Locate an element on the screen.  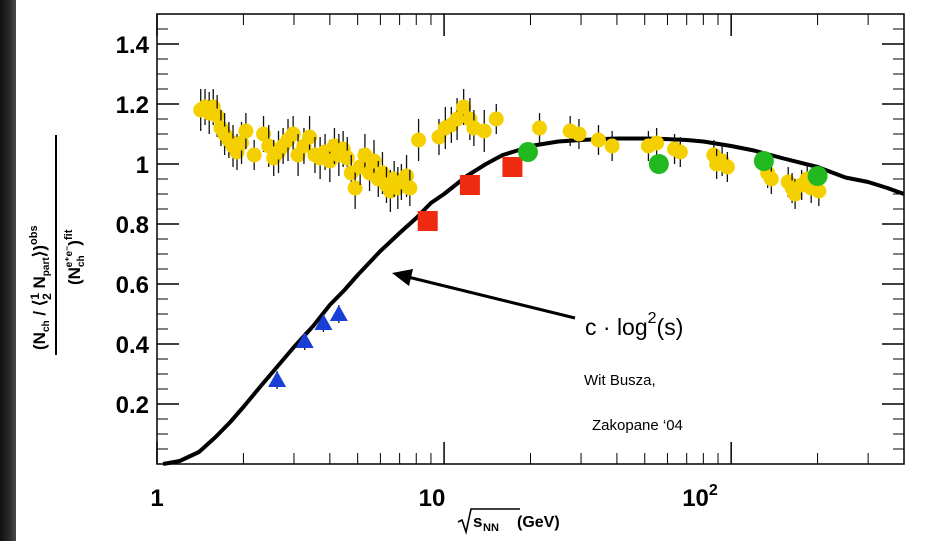
series-triangle is located at coordinates (308, 347).